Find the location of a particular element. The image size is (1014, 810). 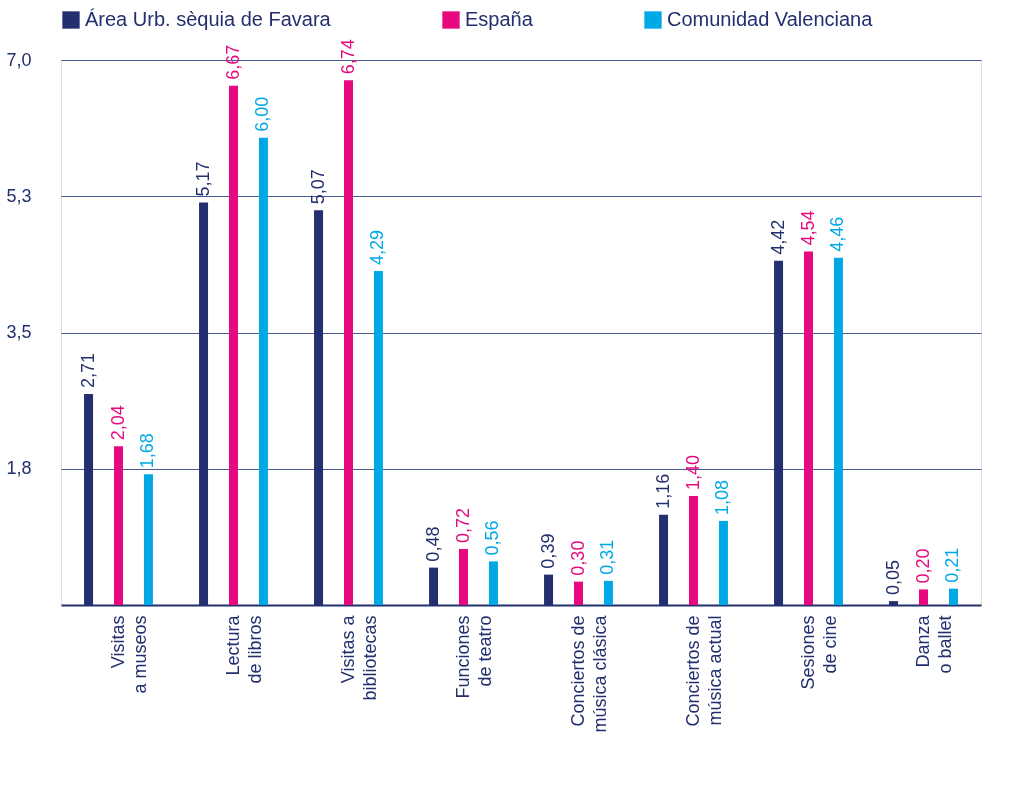

x-tick-label: Visitas a bibliotecas is located at coordinates (358, 657).